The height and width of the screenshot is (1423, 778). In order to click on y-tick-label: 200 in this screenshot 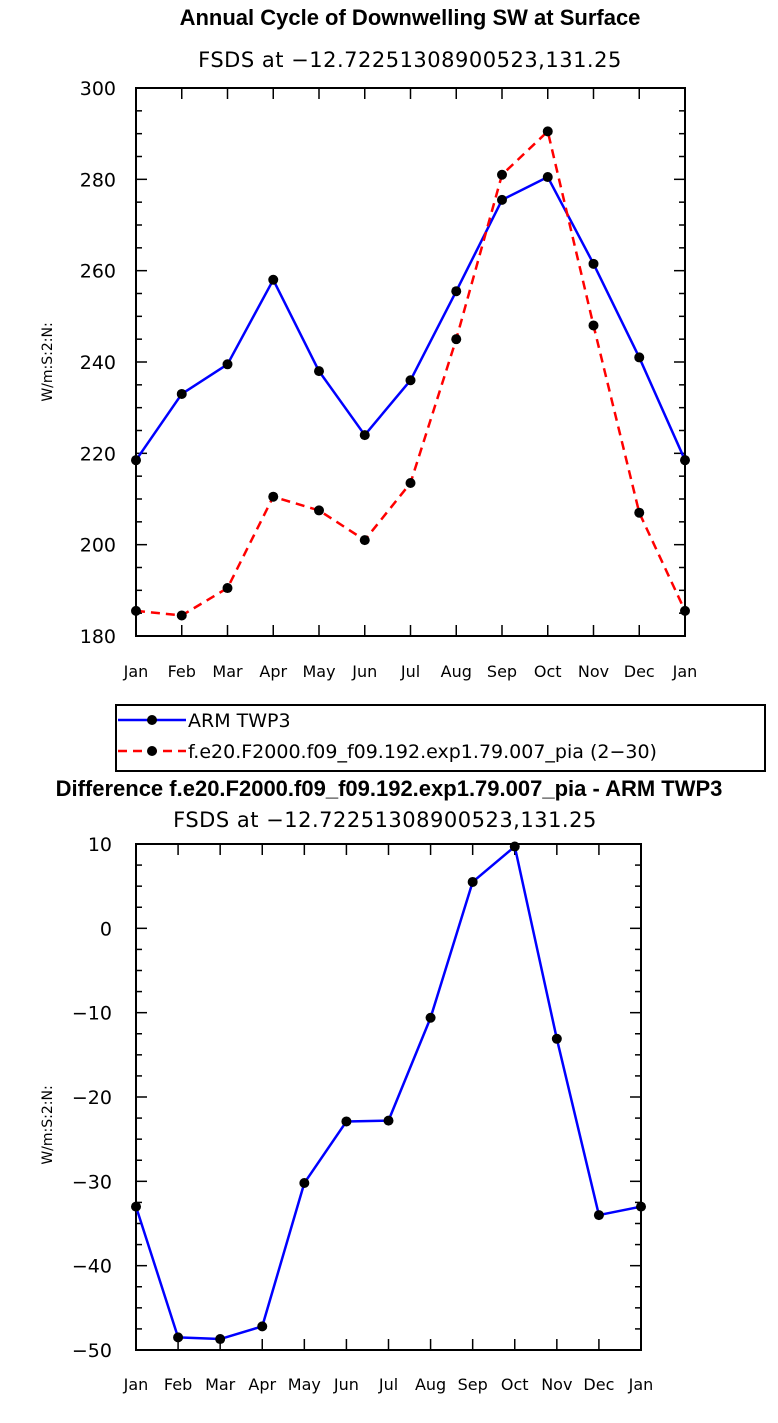, I will do `click(98, 546)`.